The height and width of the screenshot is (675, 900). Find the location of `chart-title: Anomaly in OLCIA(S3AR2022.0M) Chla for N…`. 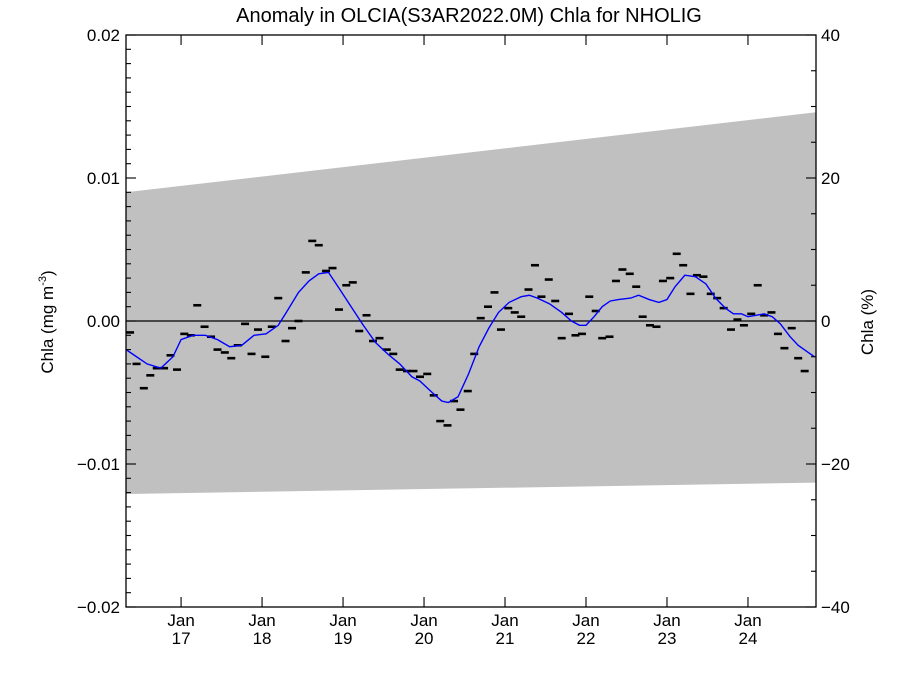

chart-title: Anomaly in OLCIA(S3AR2022.0M) Chla for N… is located at coordinates (469, 16).